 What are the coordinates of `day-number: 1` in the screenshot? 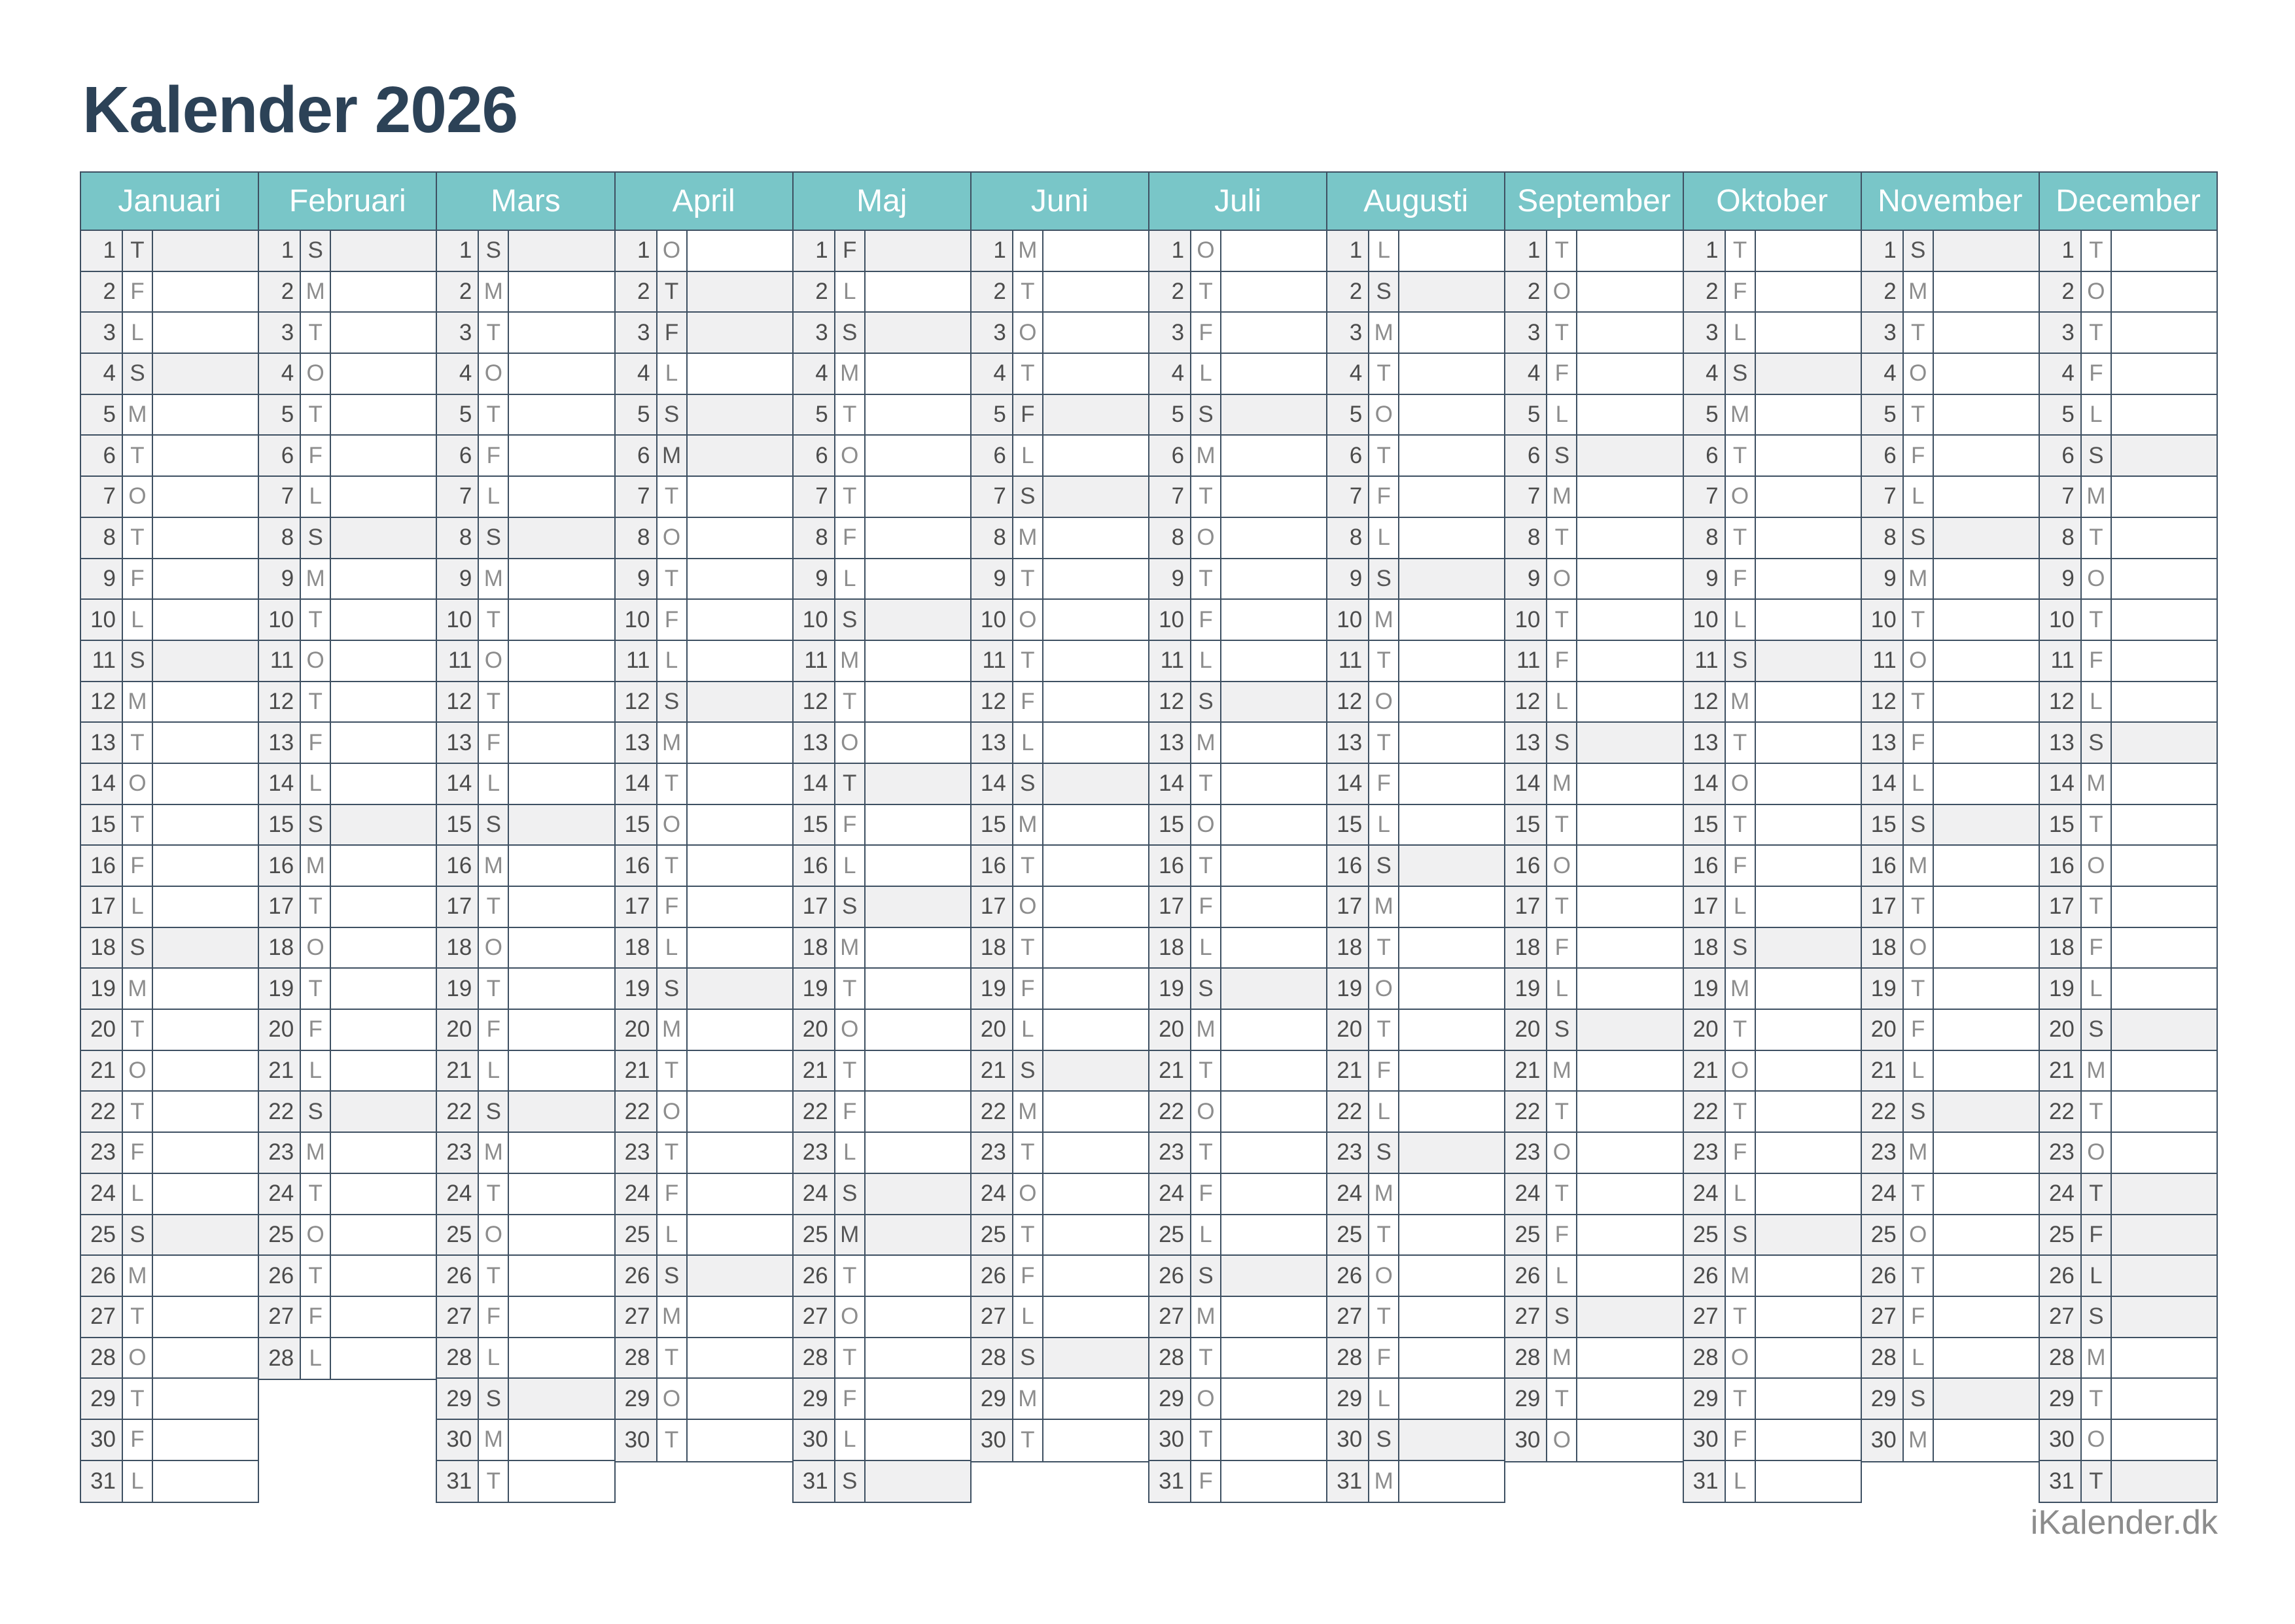 It's located at (458, 251).